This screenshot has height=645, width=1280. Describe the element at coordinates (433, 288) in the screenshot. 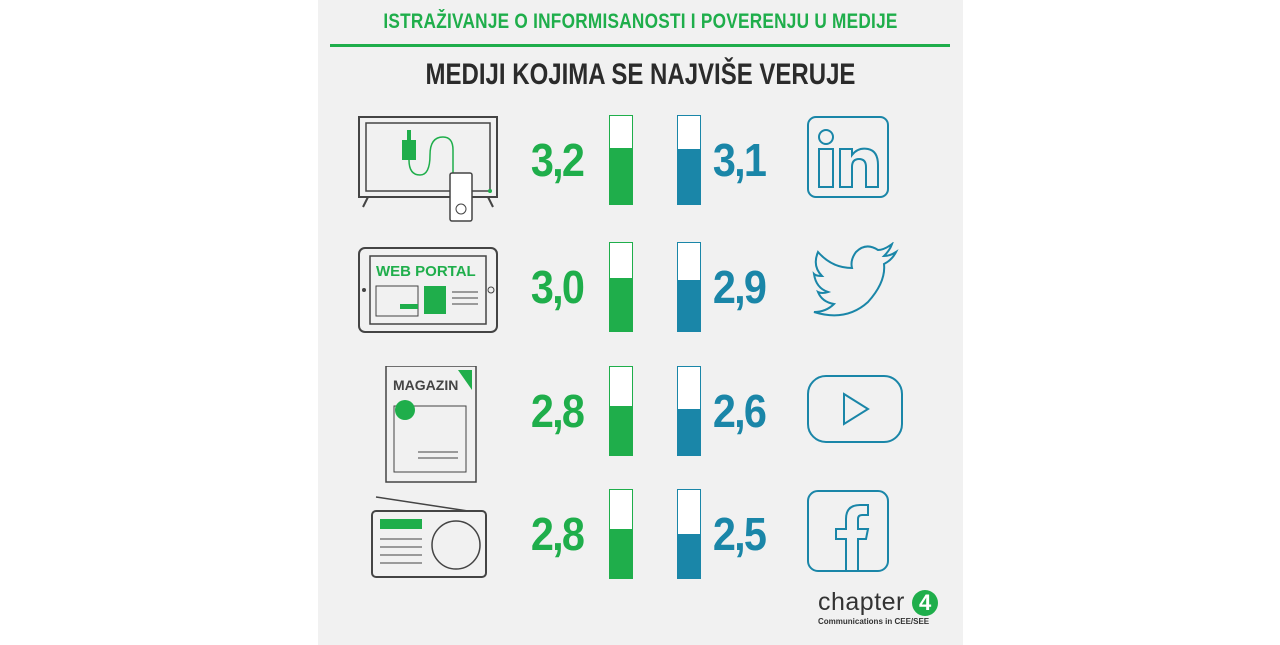

I see `web-portal-icon: WEB PORTAL` at that location.